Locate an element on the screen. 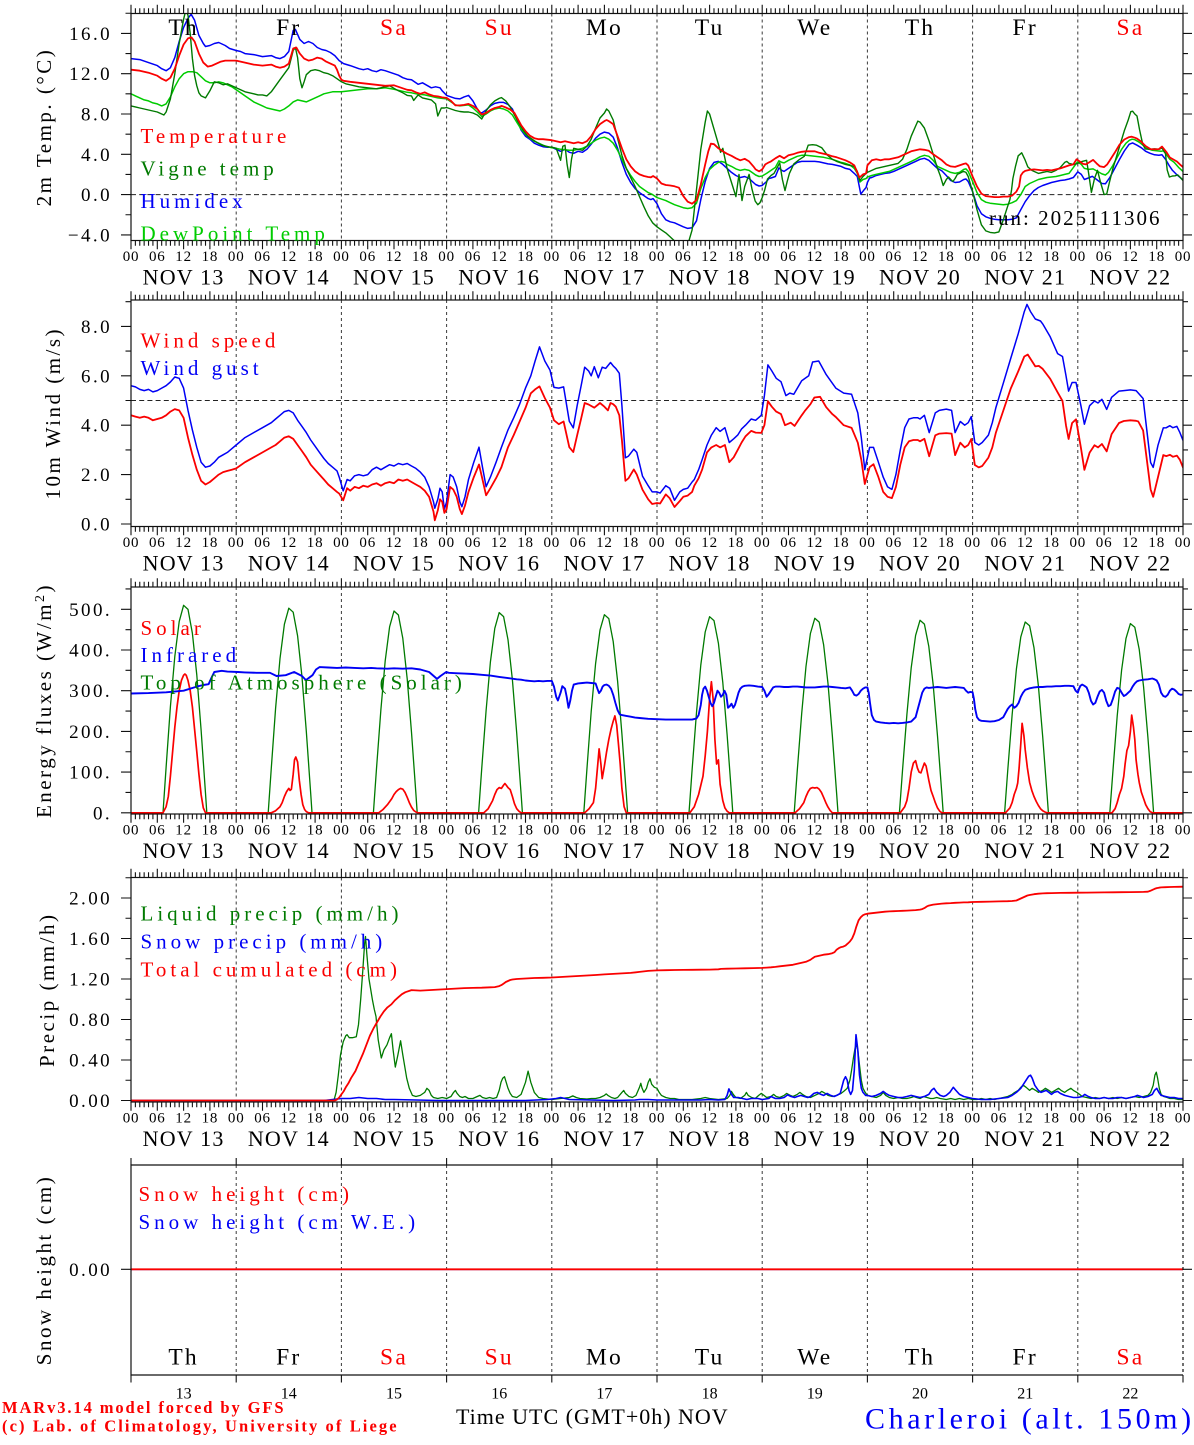 The width and height of the screenshot is (1194, 1445). svg-text: We is located at coordinates (814, 28).